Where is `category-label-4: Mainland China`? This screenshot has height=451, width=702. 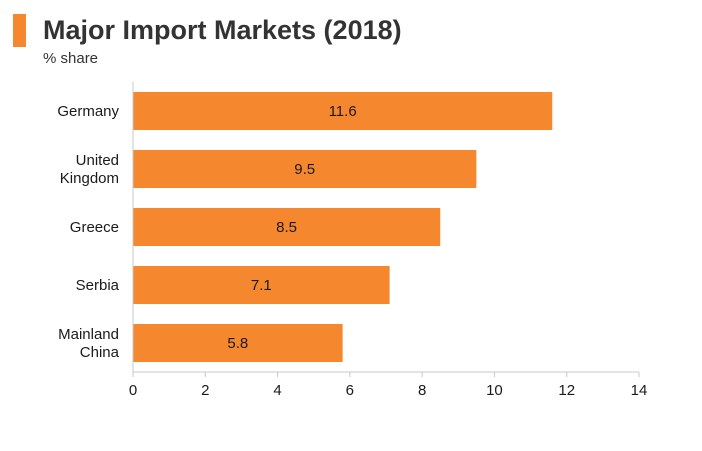
category-label-4: Mainland China is located at coordinates (89, 343).